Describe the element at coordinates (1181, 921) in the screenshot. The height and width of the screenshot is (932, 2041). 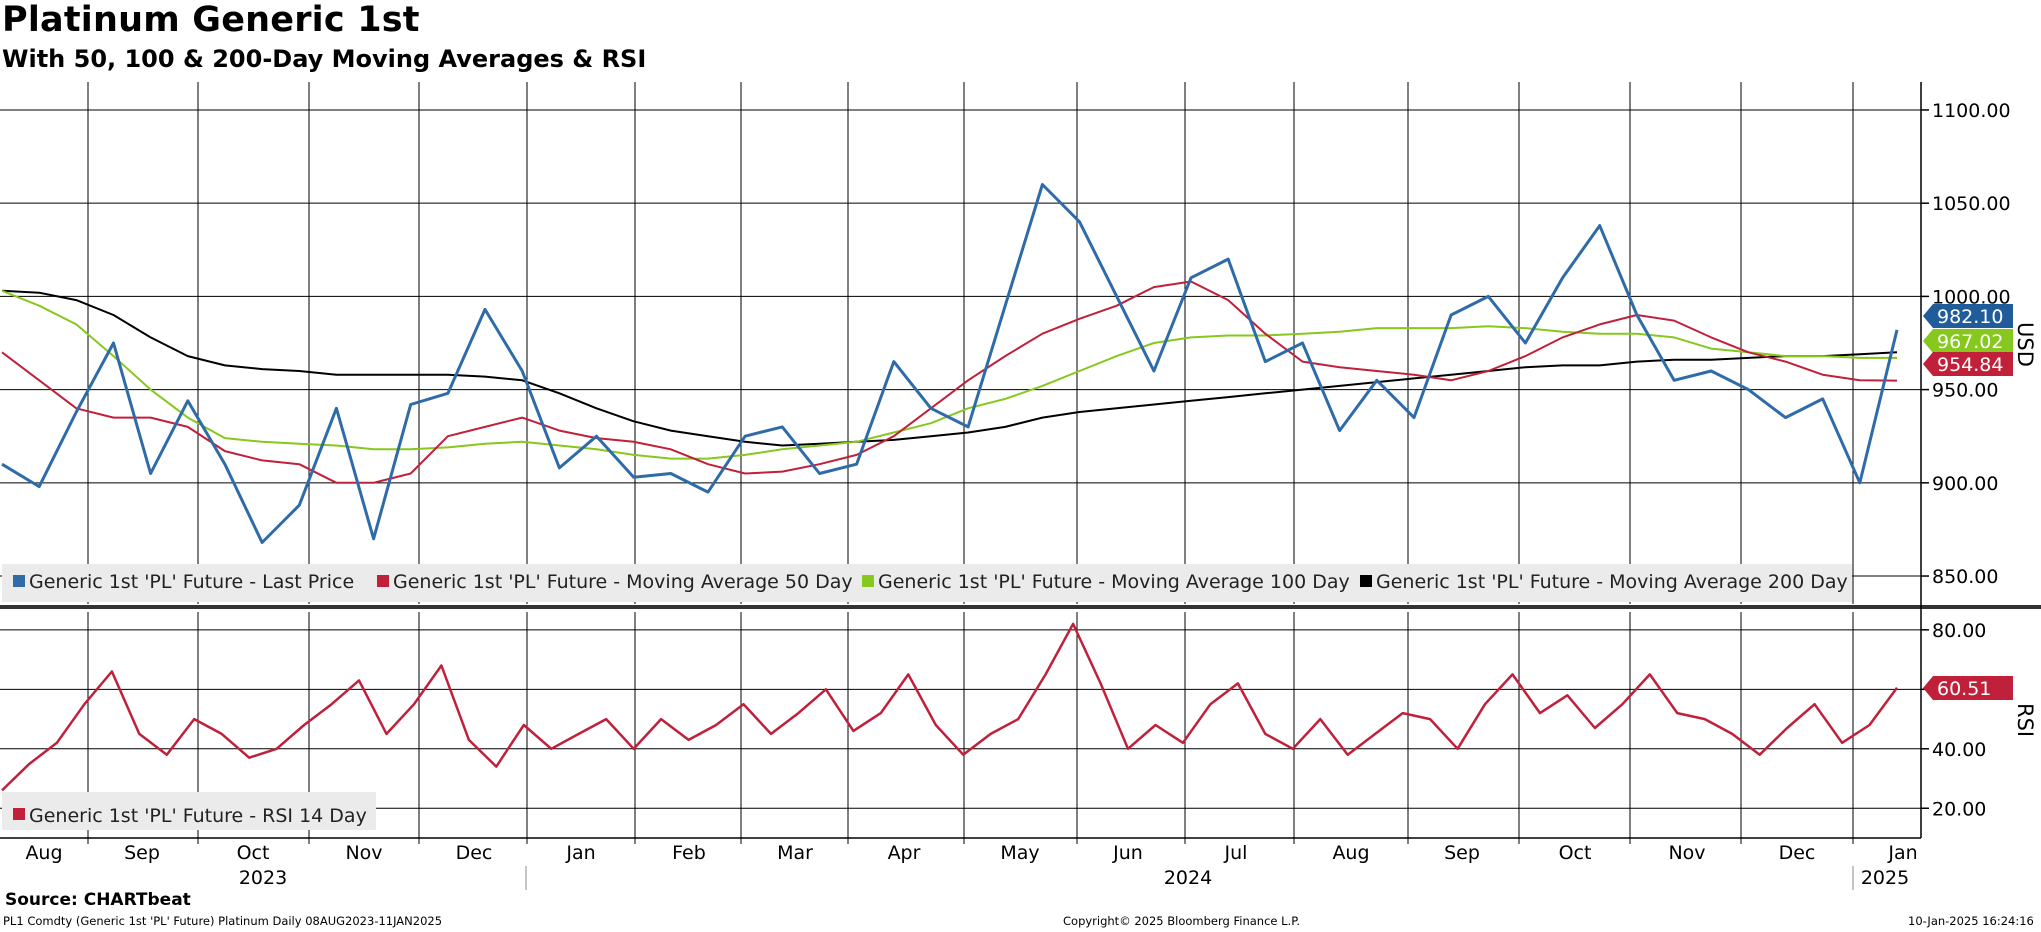
I see `footer-center: Copyright© 2025 Bloomberg Finance L.P.` at that location.